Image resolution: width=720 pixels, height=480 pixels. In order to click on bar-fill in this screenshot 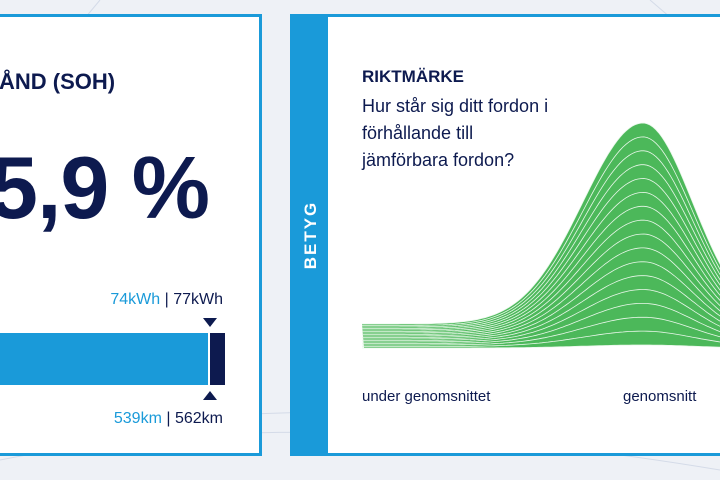, I will do `click(104, 359)`.